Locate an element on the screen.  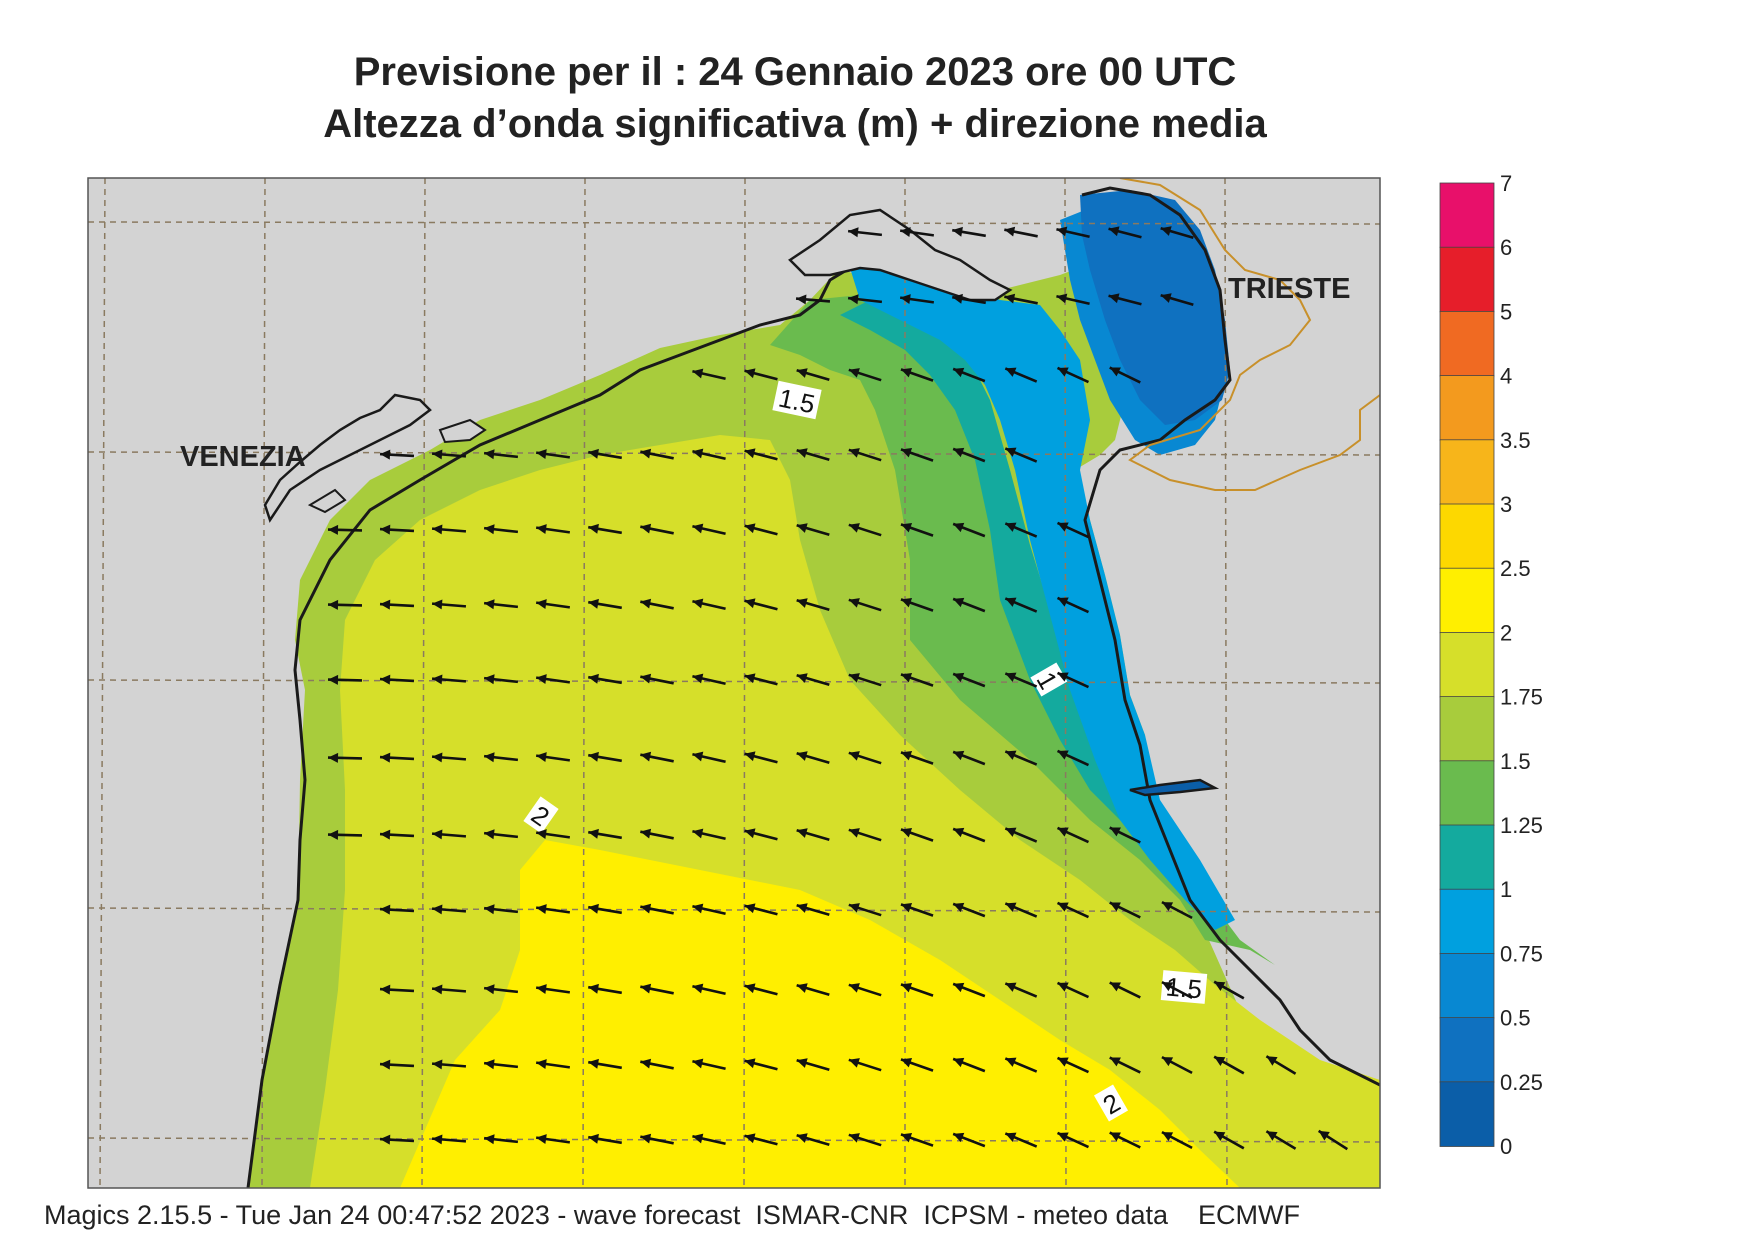
colorbar-label: 2.5 is located at coordinates (1515, 568).